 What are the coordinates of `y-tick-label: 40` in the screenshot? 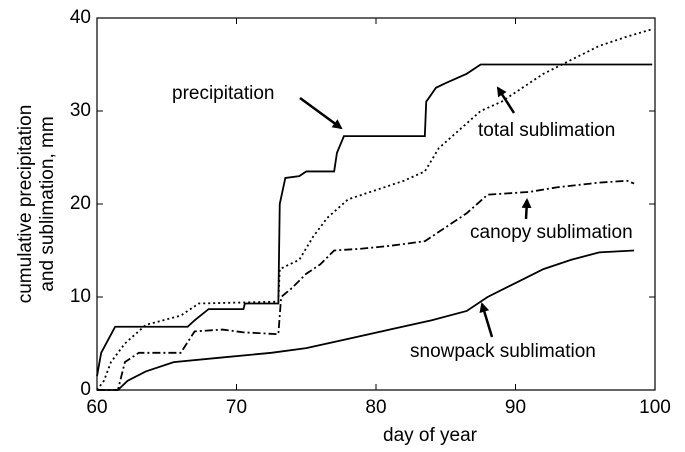 It's located at (80, 17).